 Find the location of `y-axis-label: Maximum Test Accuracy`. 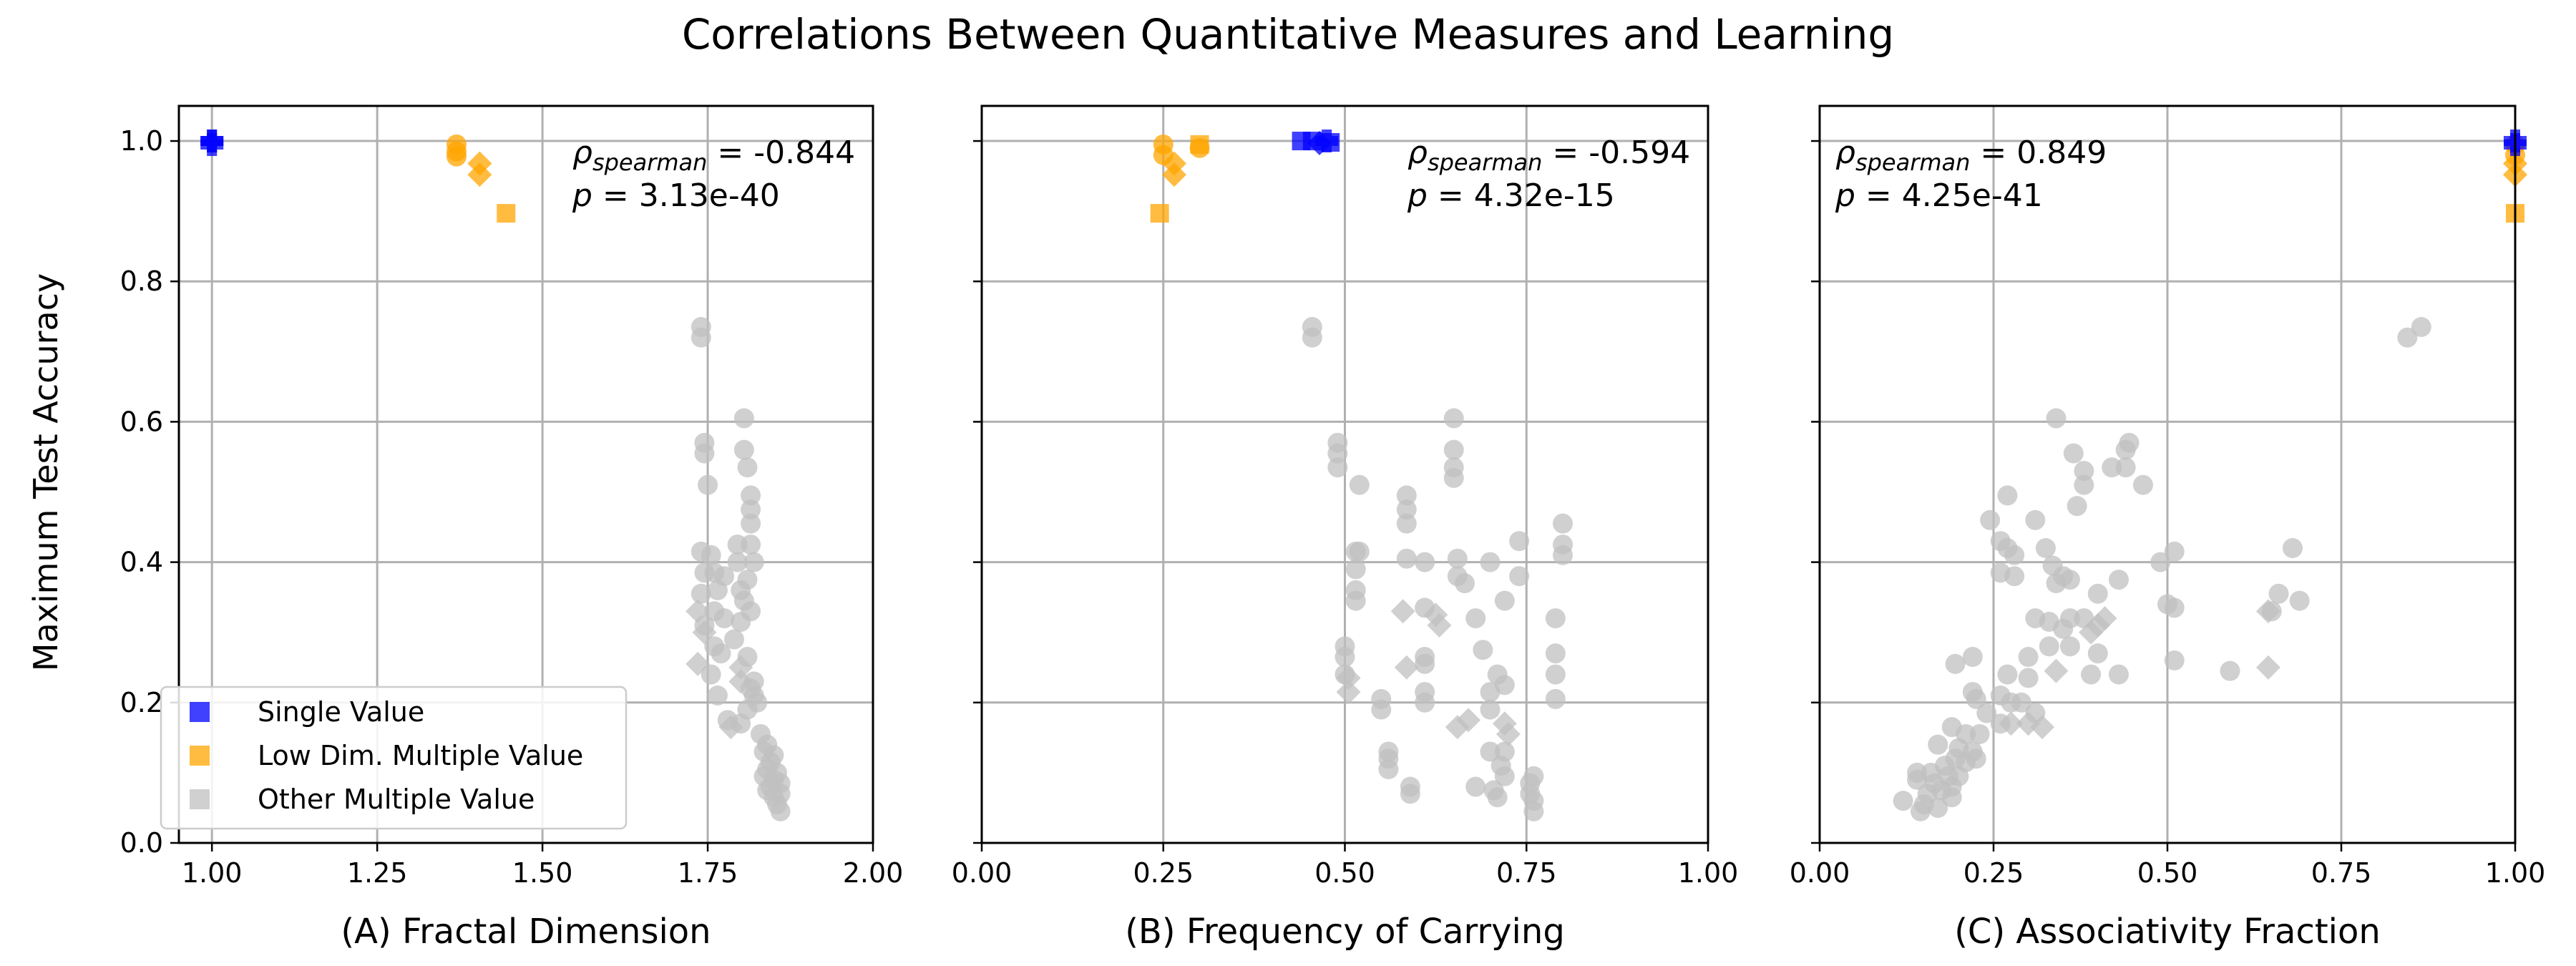

y-axis-label: Maximum Test Accuracy is located at coordinates (45, 472).